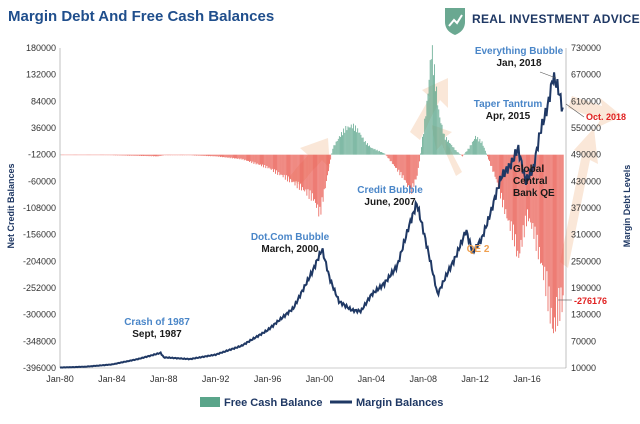  Describe the element at coordinates (141, 16) in the screenshot. I see `chart-title: Margin Debt And Free Cash Balances` at that location.